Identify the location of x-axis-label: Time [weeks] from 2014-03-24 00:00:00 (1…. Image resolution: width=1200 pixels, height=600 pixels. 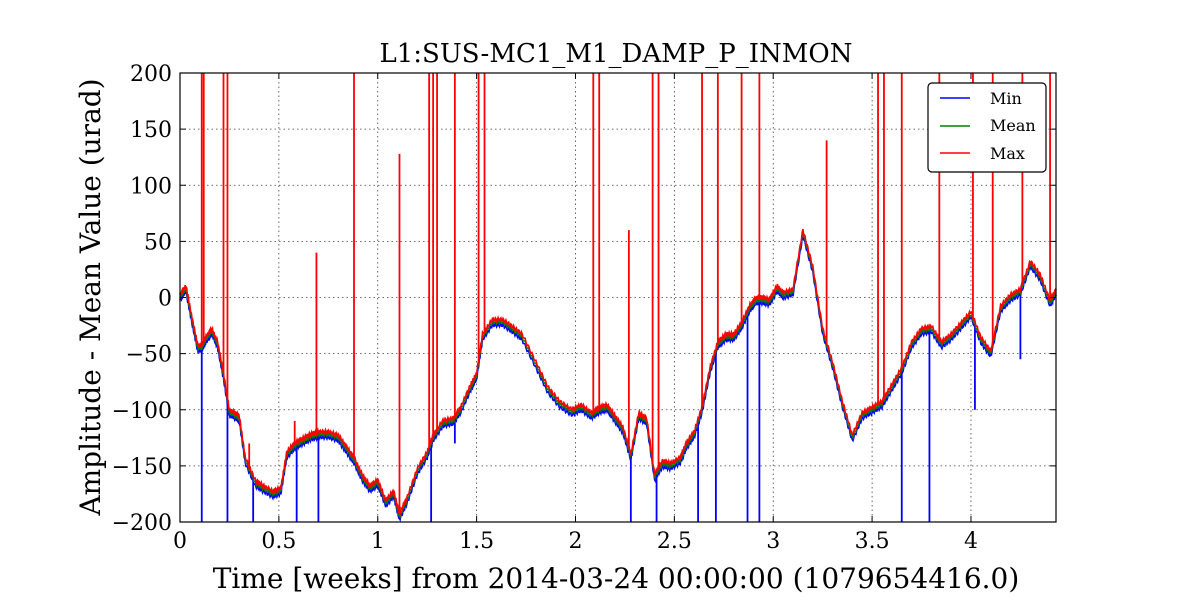
(616, 578).